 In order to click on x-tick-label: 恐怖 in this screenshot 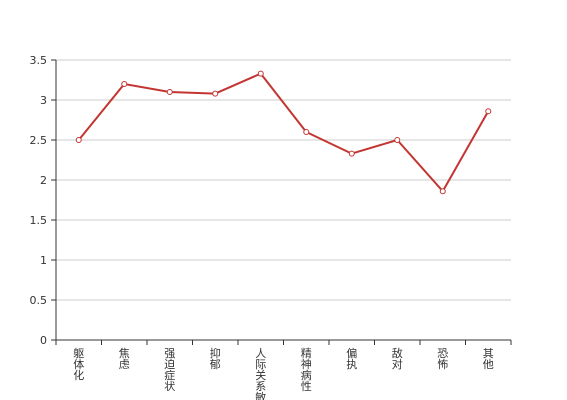, I will do `click(442, 359)`.